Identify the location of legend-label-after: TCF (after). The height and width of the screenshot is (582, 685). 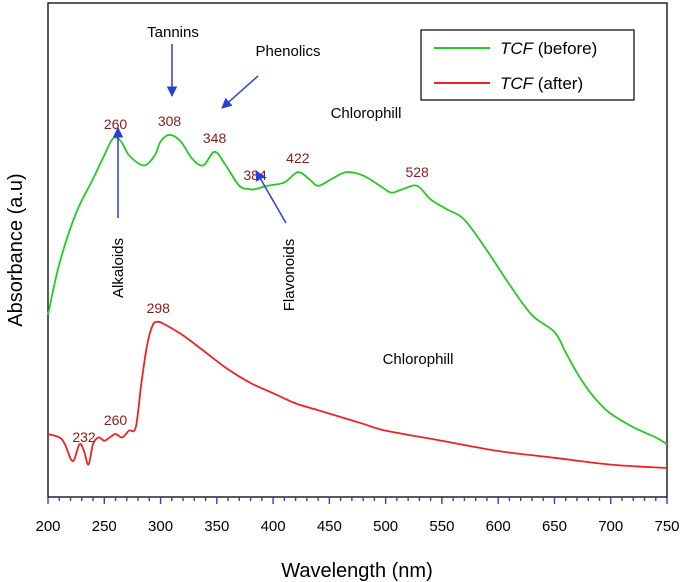
(541, 83).